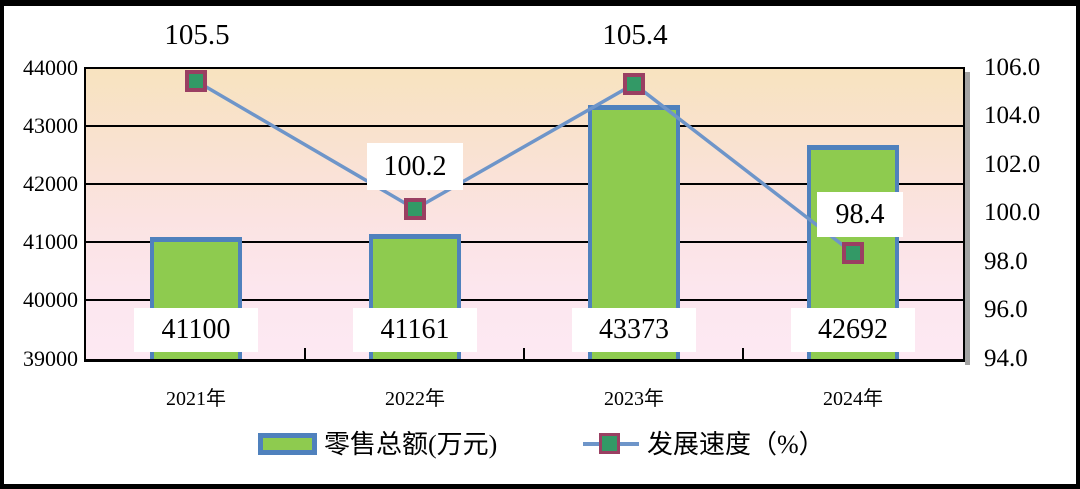 This screenshot has height=489, width=1080. Describe the element at coordinates (287, 444) in the screenshot. I see `legend-bar-swatch-icon` at that location.